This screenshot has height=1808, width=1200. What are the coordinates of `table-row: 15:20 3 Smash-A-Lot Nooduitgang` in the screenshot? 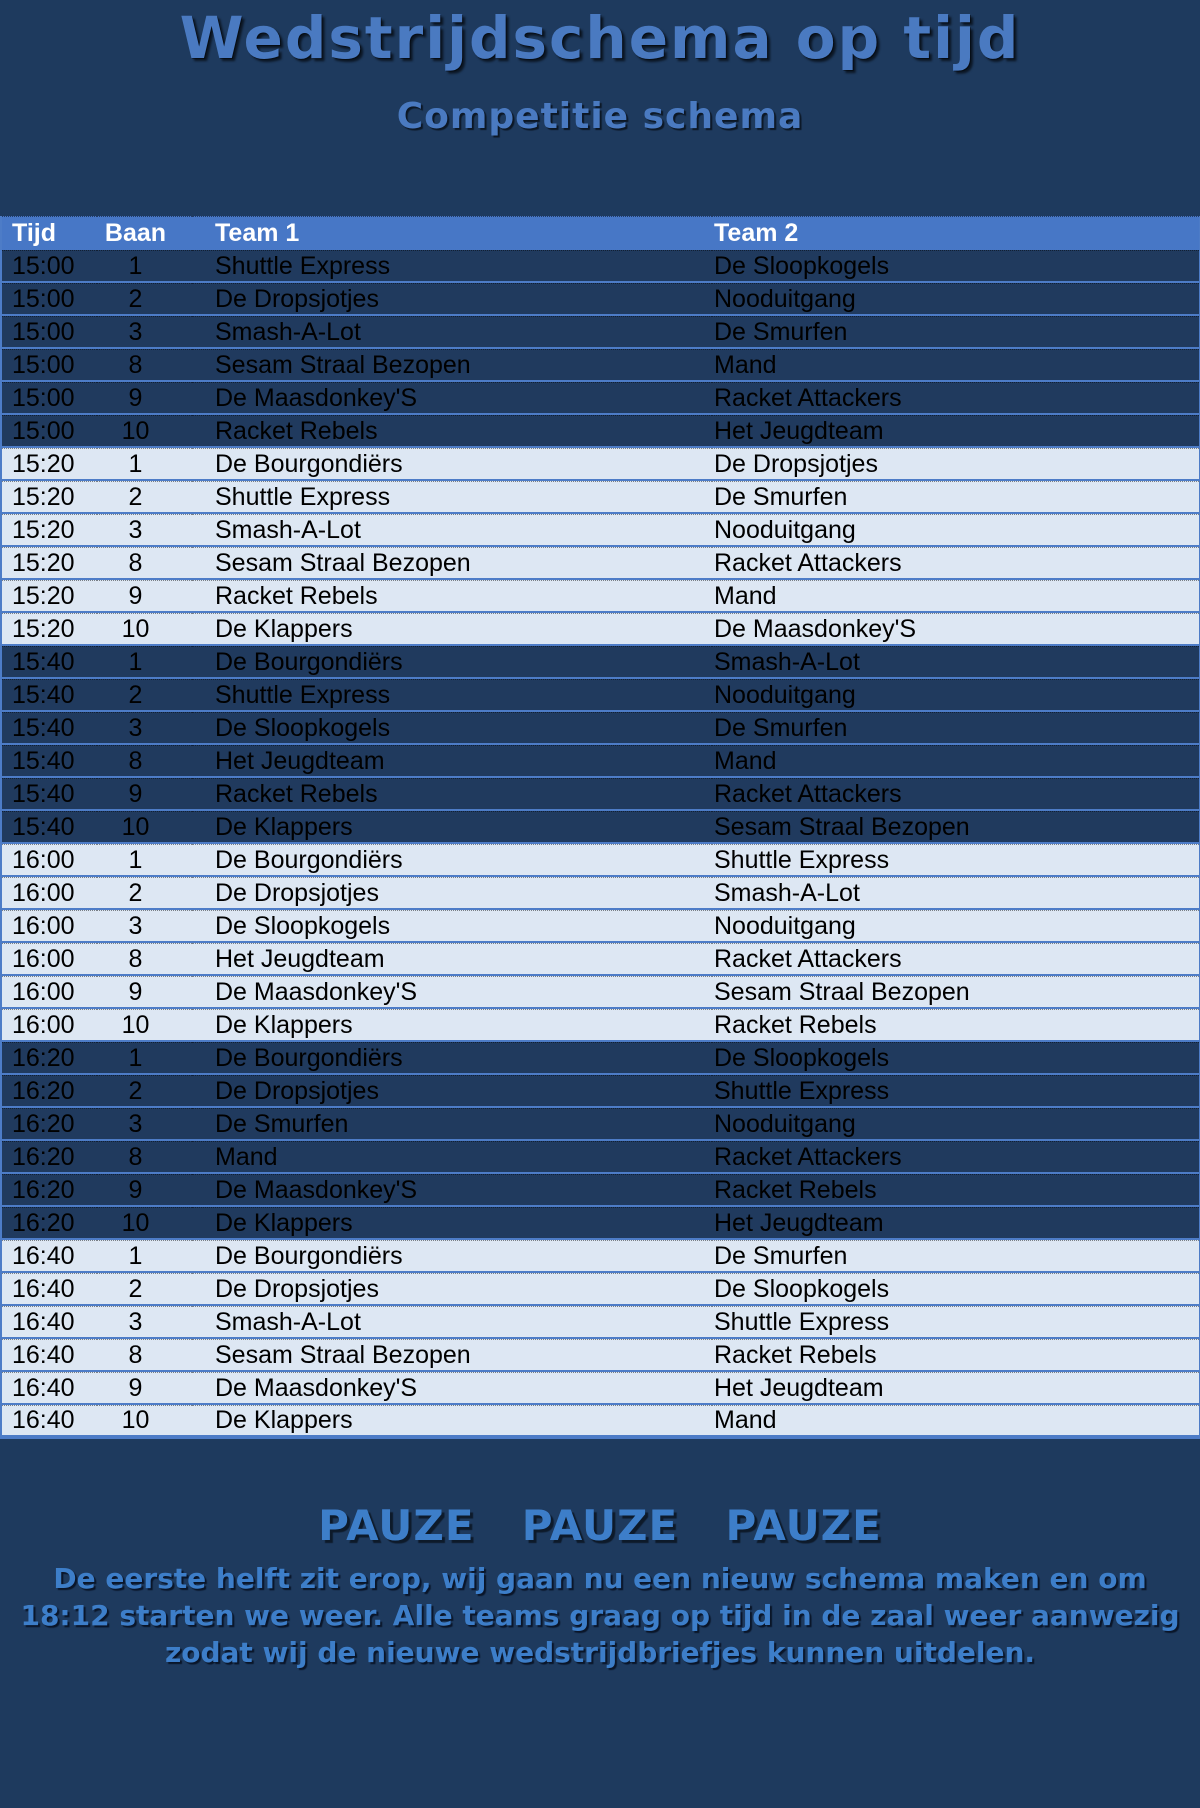 It's located at (600, 530).